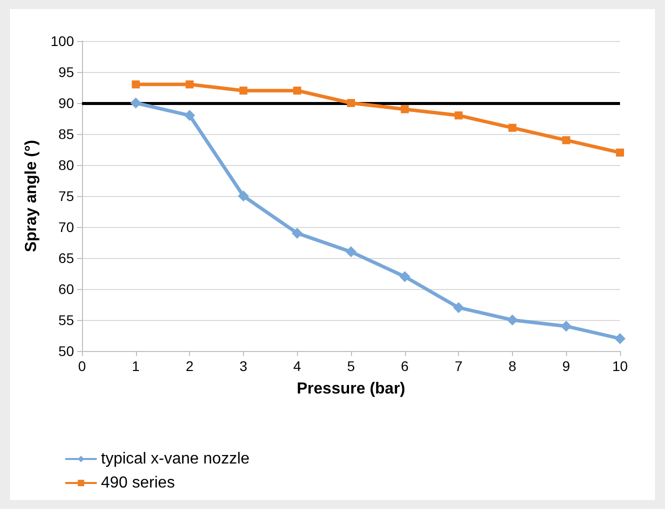 Image resolution: width=665 pixels, height=509 pixels. What do you see at coordinates (244, 366) in the screenshot?
I see `x-tick-label: 3` at bounding box center [244, 366].